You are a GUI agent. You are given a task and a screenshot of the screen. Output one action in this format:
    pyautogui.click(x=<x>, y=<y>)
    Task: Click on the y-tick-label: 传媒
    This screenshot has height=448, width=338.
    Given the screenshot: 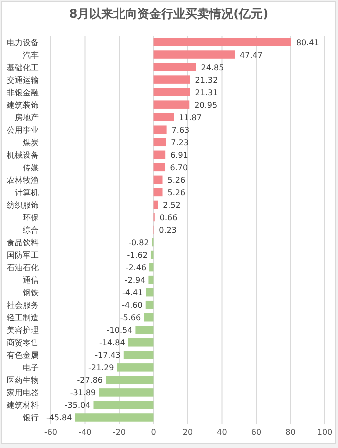 What is the action you would take?
    pyautogui.click(x=31, y=167)
    